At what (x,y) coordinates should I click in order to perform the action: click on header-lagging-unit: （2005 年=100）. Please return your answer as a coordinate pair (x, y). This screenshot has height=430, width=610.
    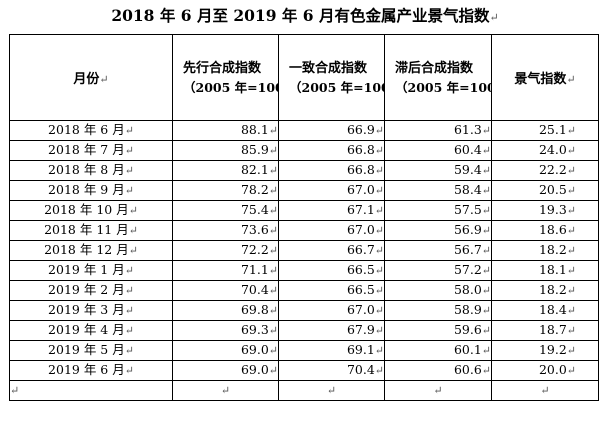
    Looking at the image, I should click on (443, 87).